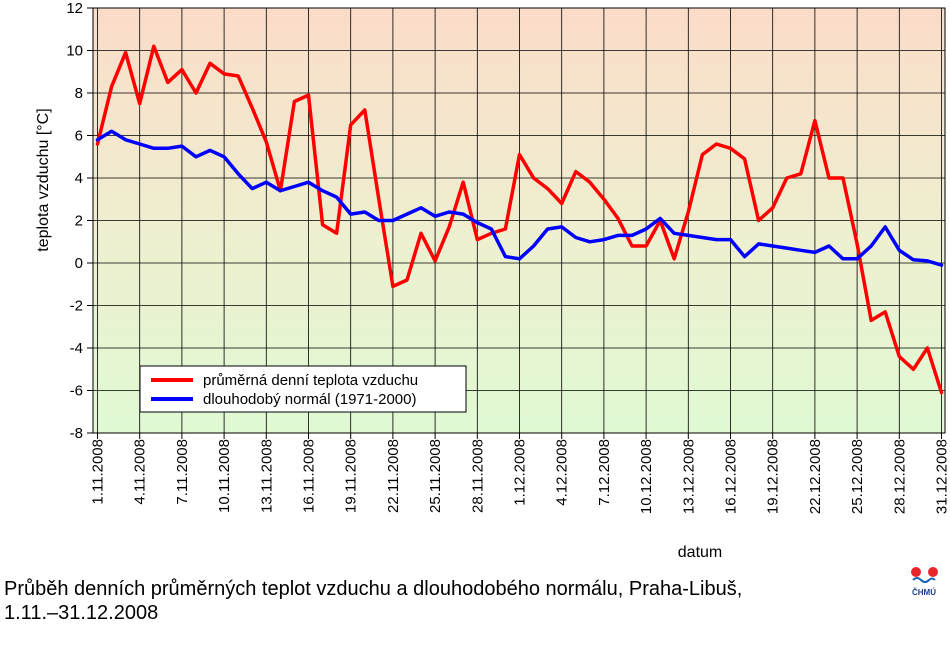  Describe the element at coordinates (182, 472) in the screenshot. I see `x-tick-label: 7.11.2008` at that location.